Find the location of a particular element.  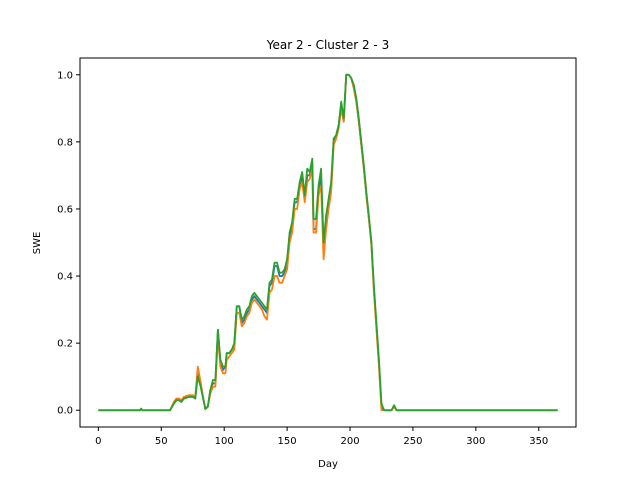

y-tick-label: 1.0 is located at coordinates (65, 75).